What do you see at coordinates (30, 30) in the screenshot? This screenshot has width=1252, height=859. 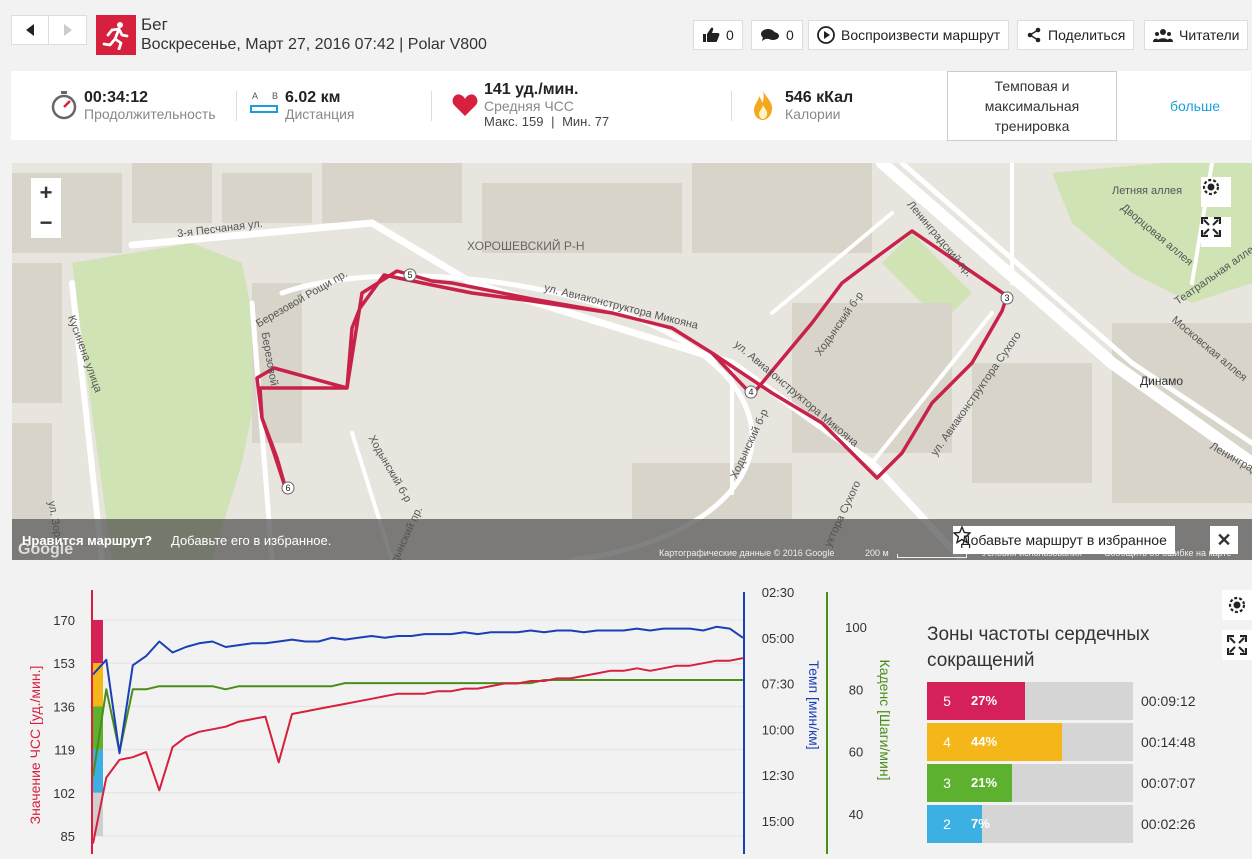 I see `back-button` at bounding box center [30, 30].